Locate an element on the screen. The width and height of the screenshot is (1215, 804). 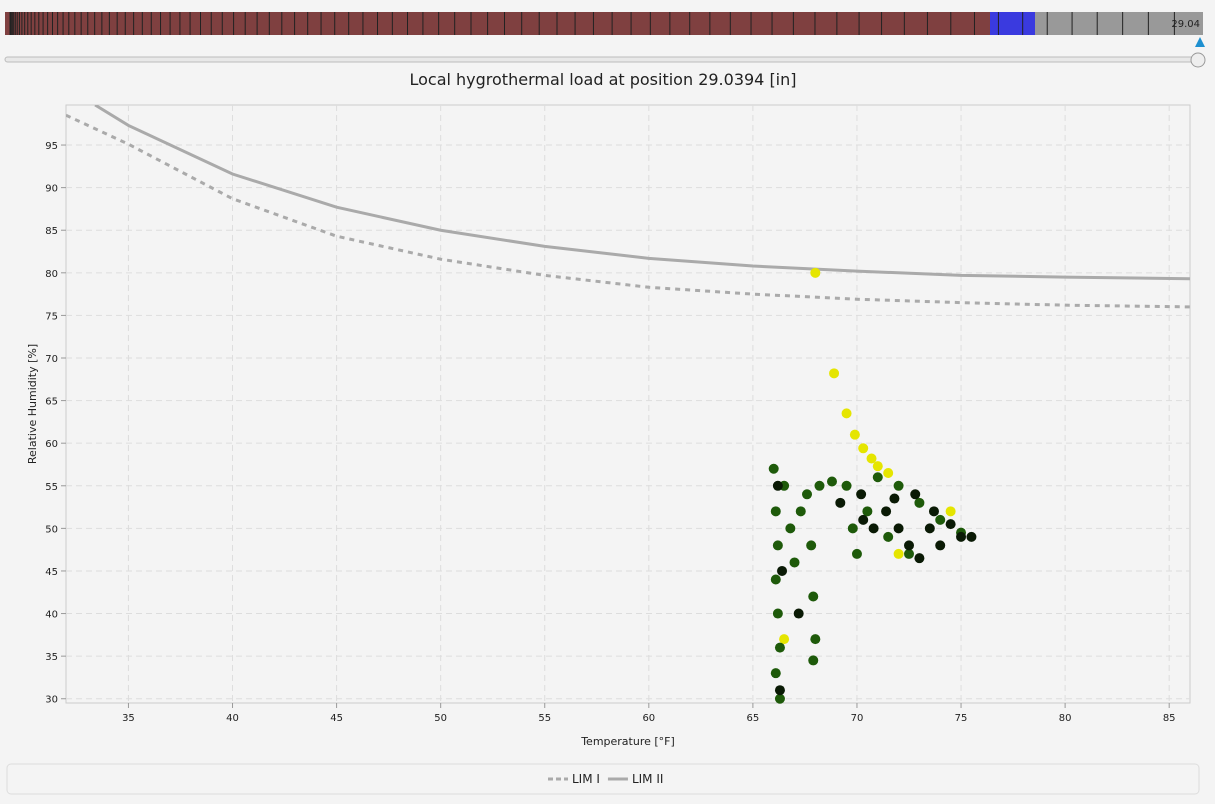
slider-track is located at coordinates (602, 59).